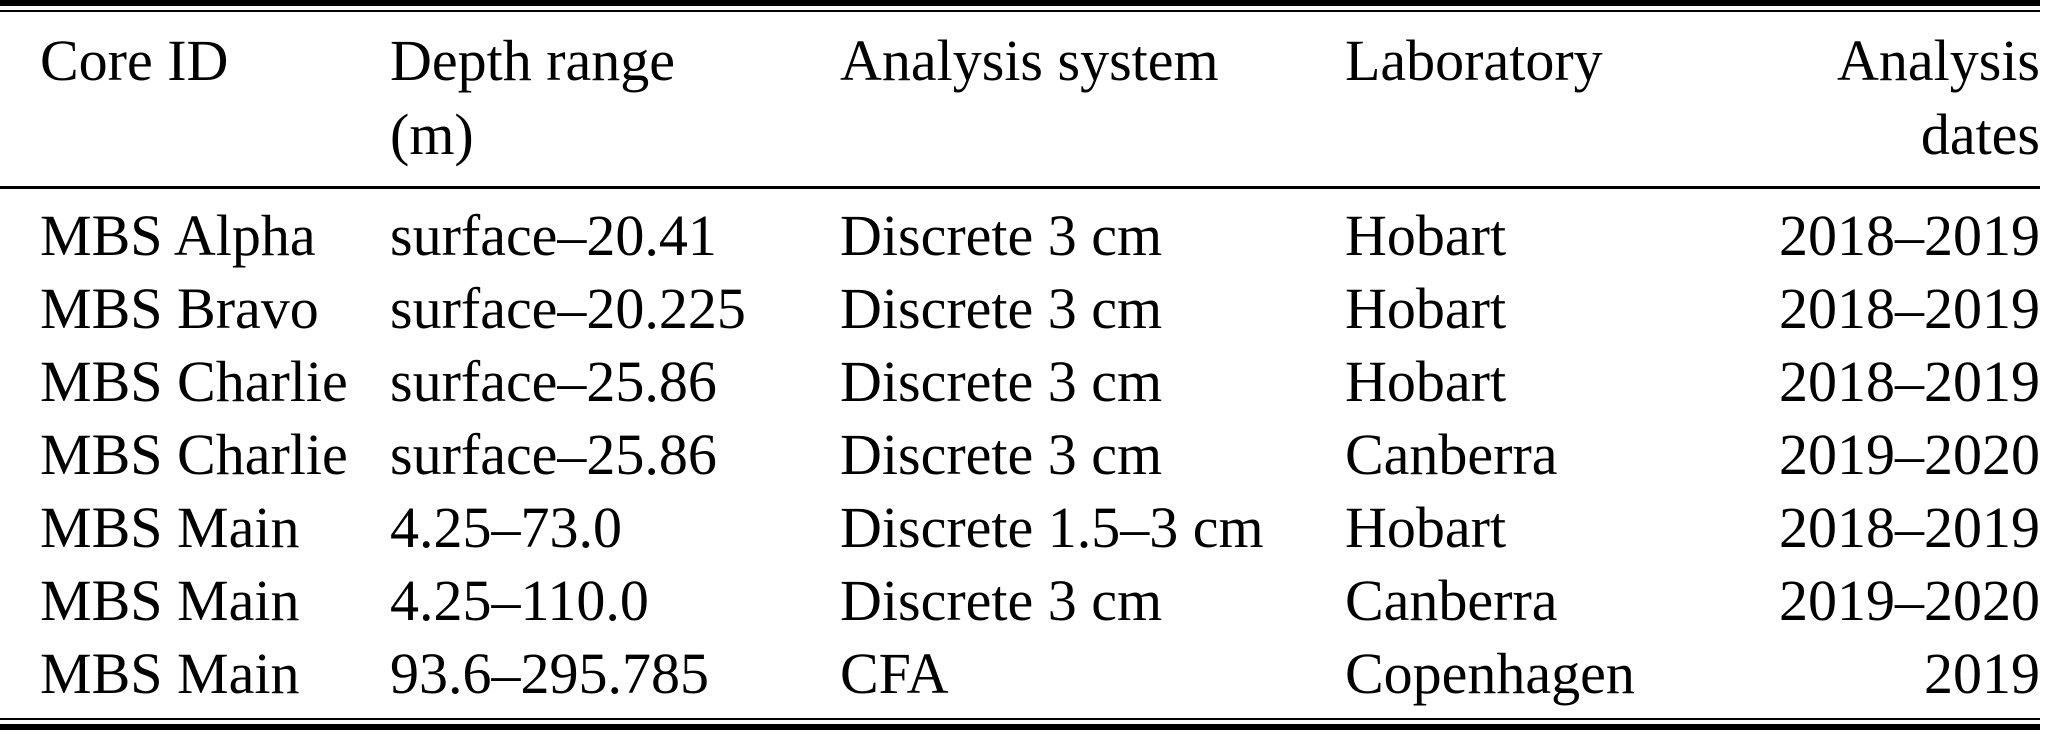 The height and width of the screenshot is (737, 2067). What do you see at coordinates (134, 60) in the screenshot?
I see `header-core-id-line1: Core ID` at bounding box center [134, 60].